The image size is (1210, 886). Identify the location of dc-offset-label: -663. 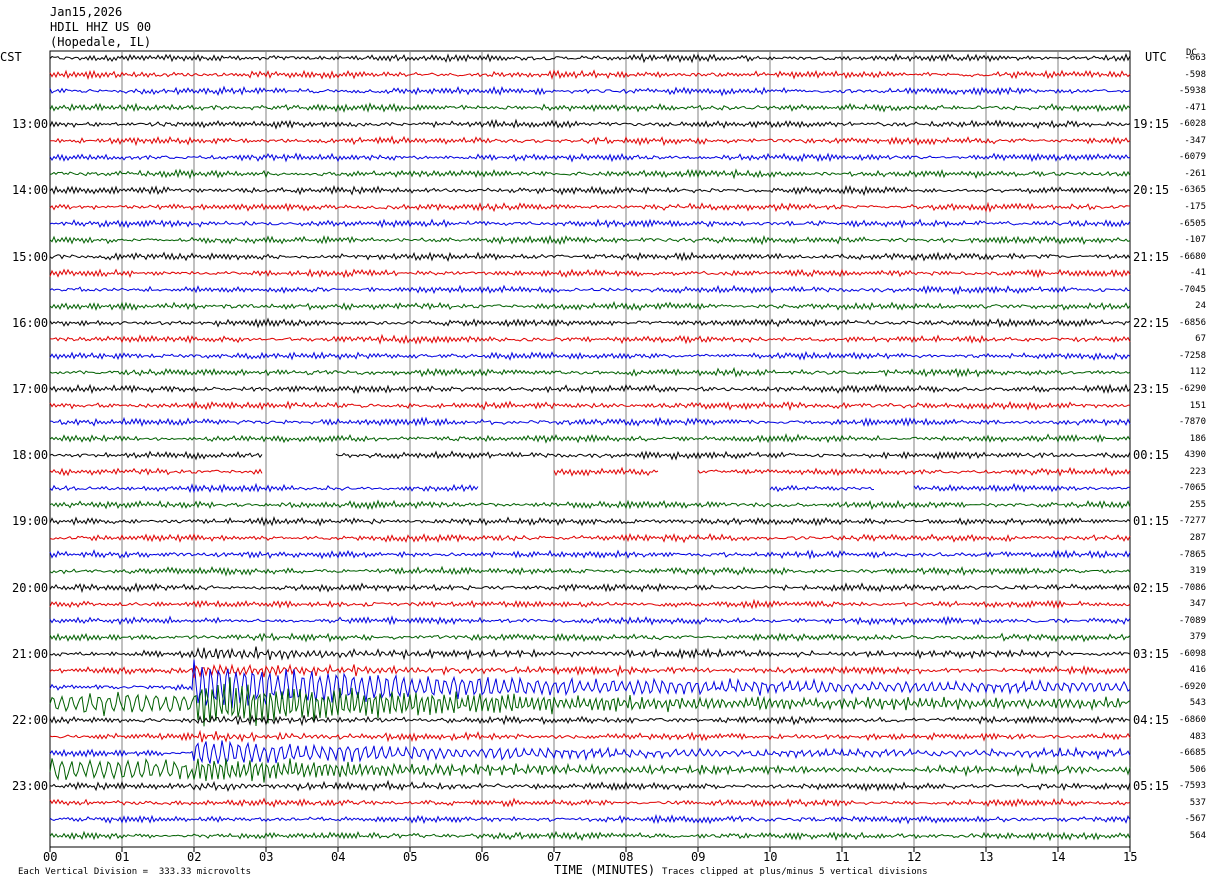
(1195, 58).